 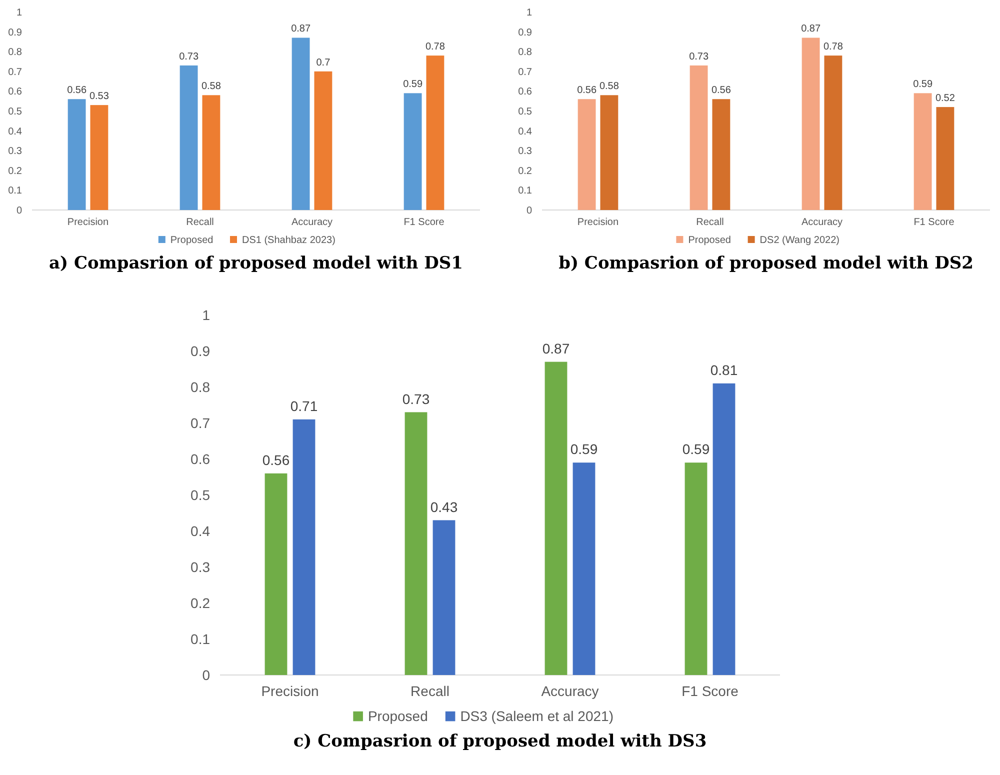 I want to click on legend-label: DS2 (Wang 2022), so click(x=800, y=240).